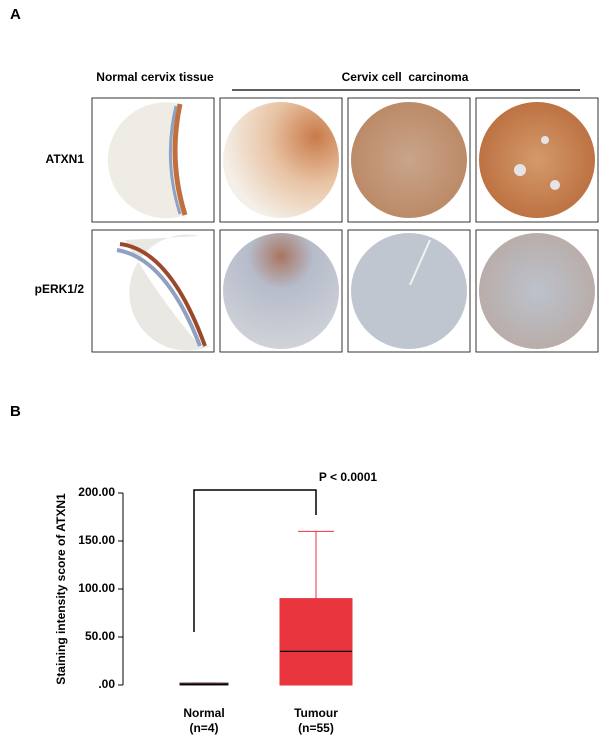  Describe the element at coordinates (65, 159) in the screenshot. I see `row-label: ATXN1` at that location.